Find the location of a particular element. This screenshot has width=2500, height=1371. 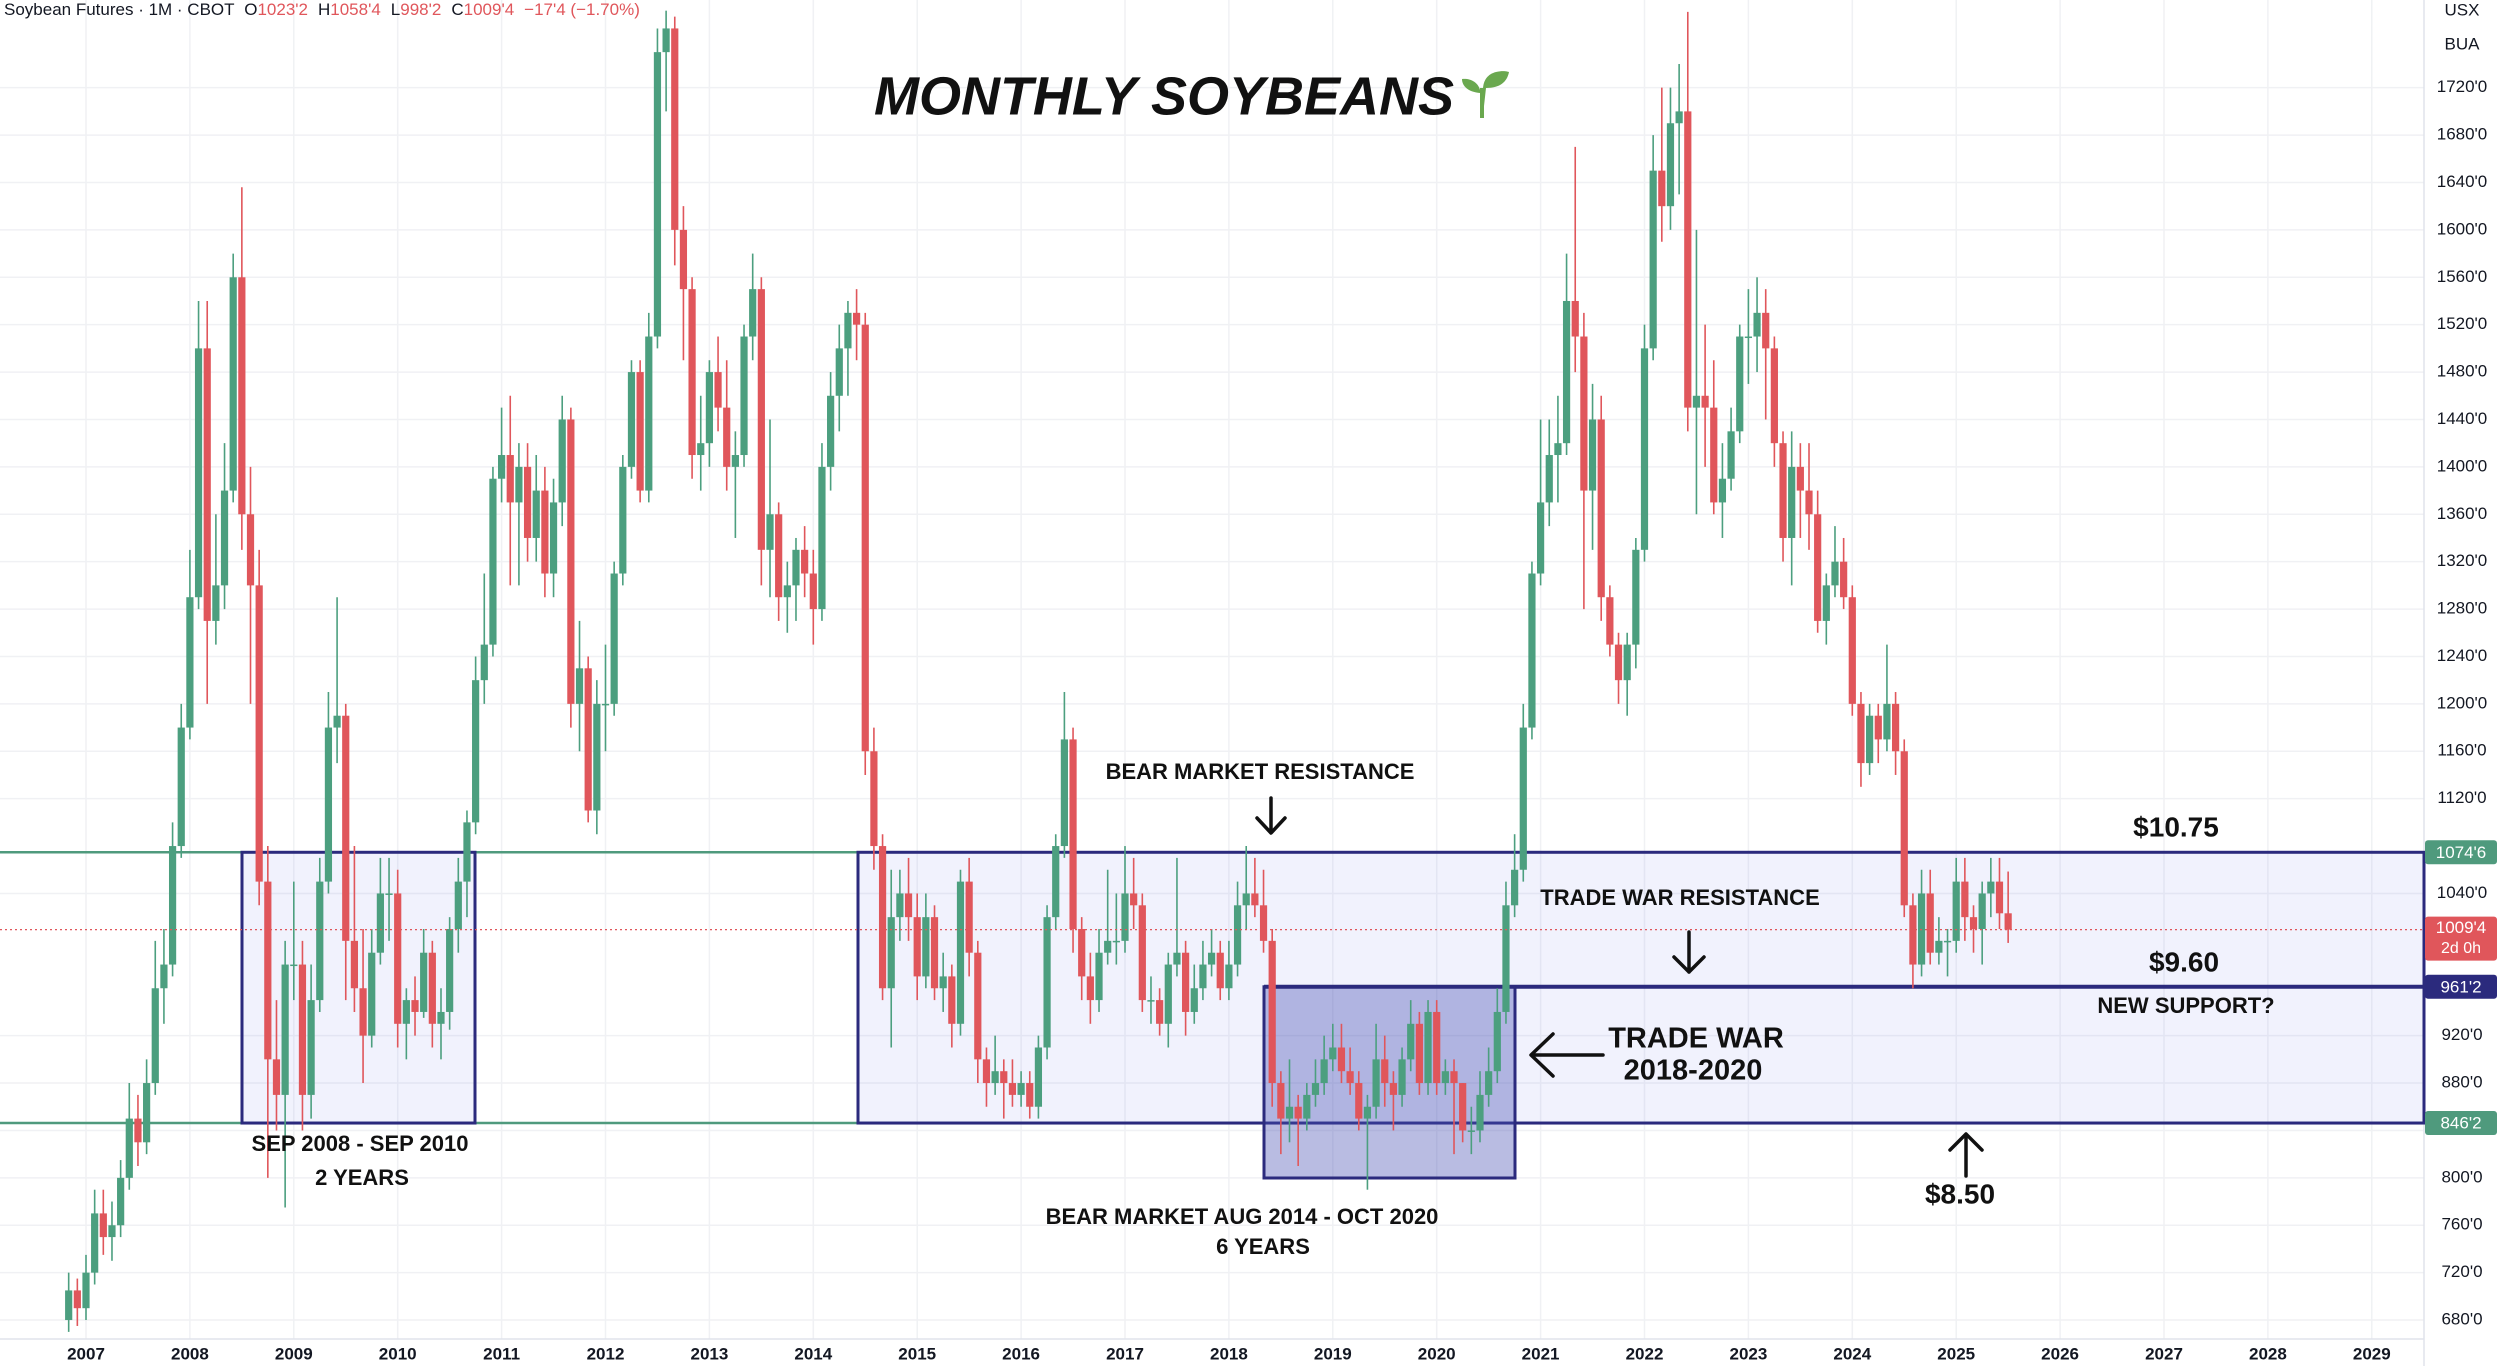

y-tick-label: 1680'0 is located at coordinates (2462, 134).